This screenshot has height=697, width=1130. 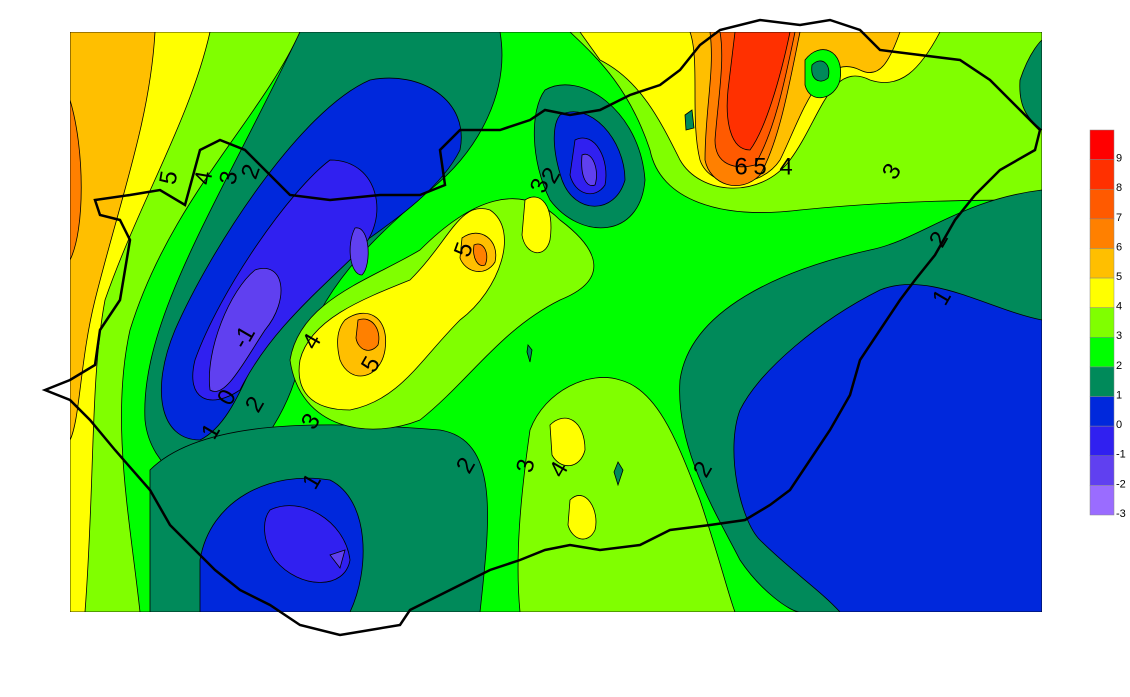 What do you see at coordinates (1119, 218) in the screenshot?
I see `legend-label: 7` at bounding box center [1119, 218].